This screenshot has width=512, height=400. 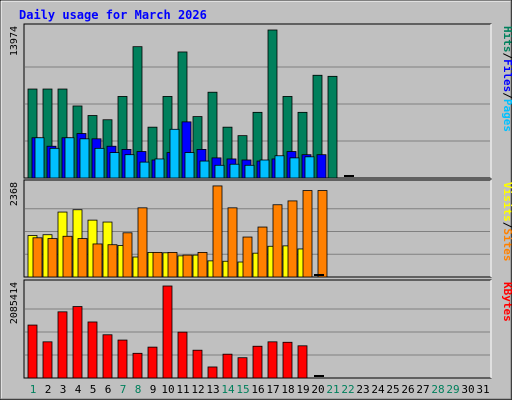 What do you see at coordinates (302, 389) in the screenshot?
I see `x-tick-label-day-19: 19` at bounding box center [302, 389].